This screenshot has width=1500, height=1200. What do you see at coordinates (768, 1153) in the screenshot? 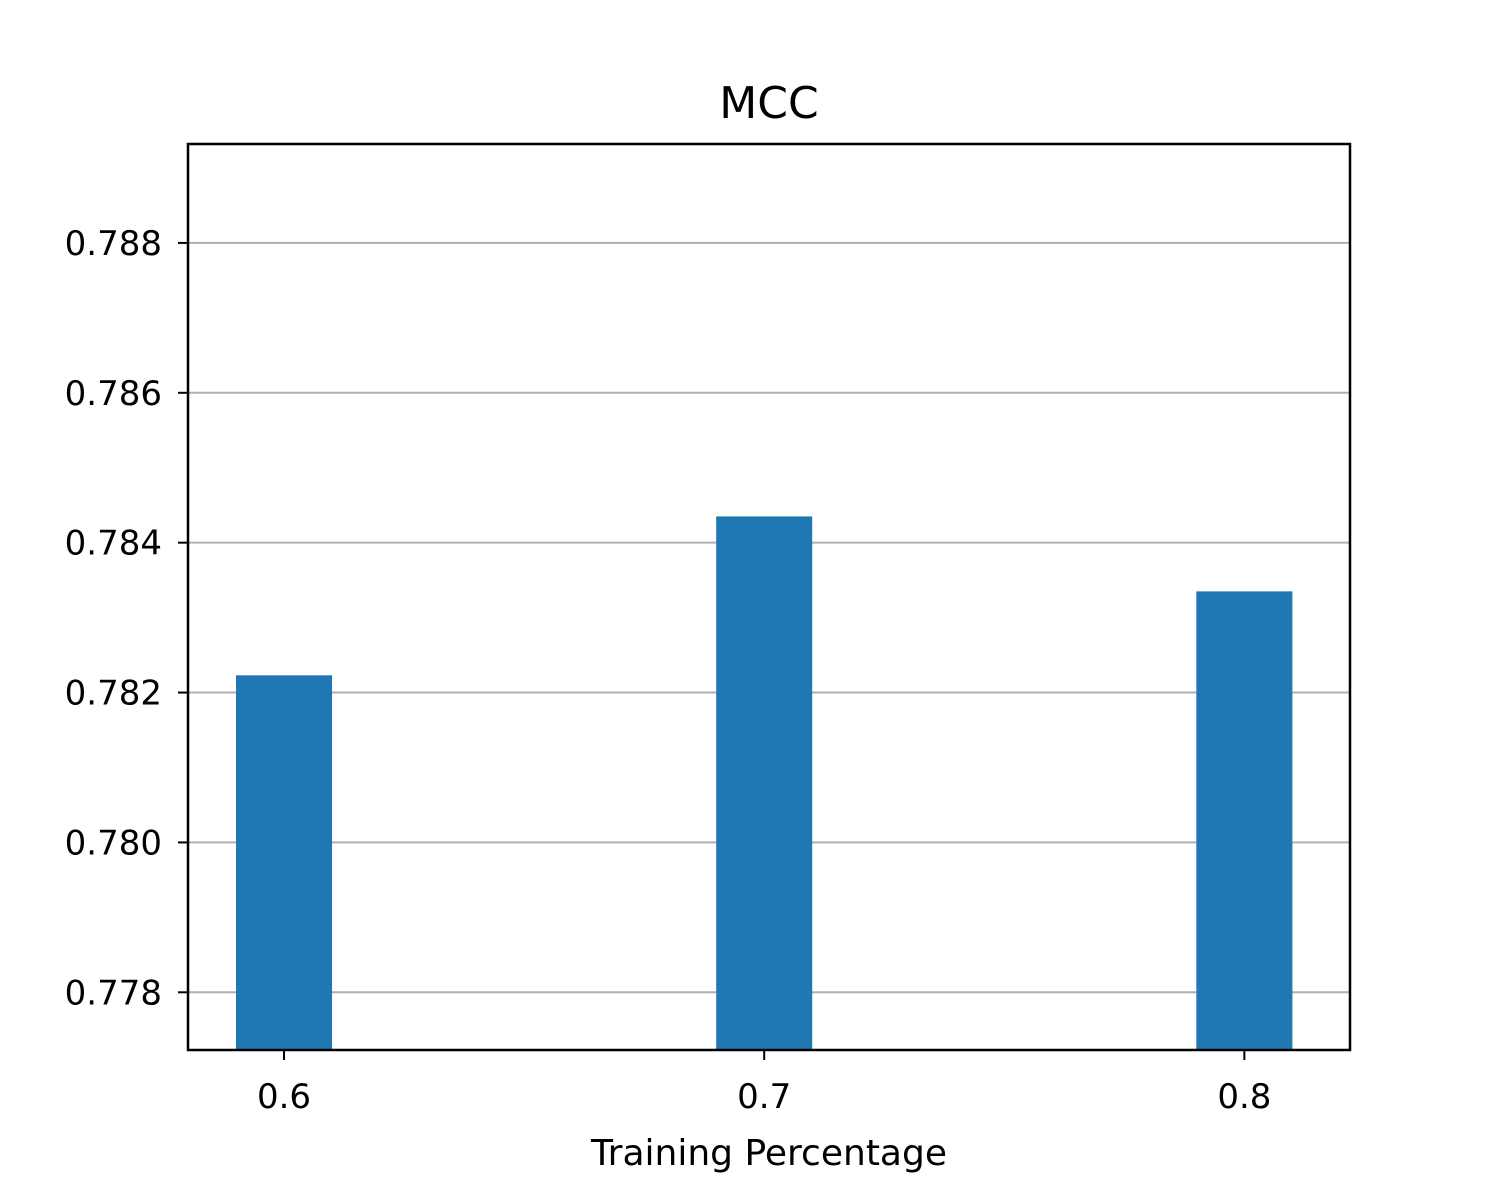
I see `x-axis-label: Training Percentage` at bounding box center [768, 1153].